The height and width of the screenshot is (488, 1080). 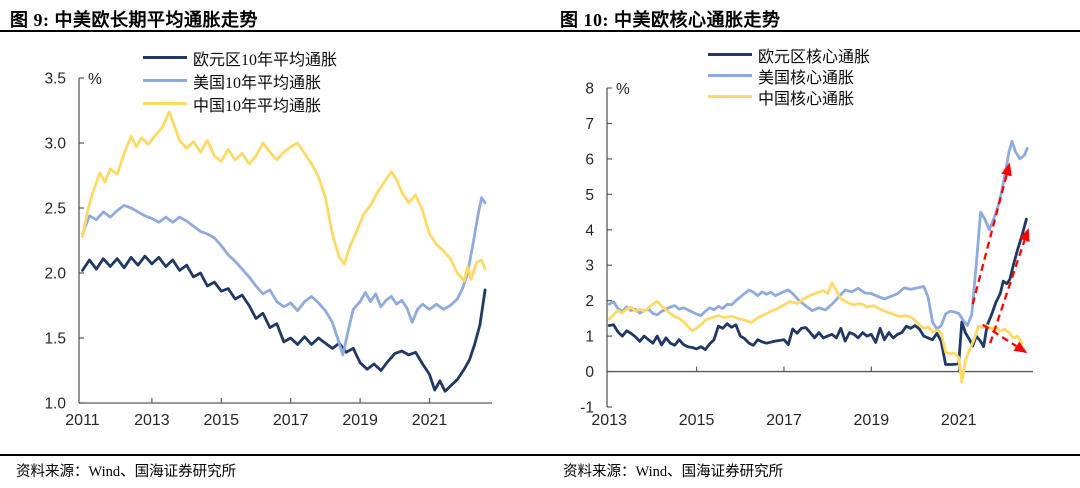 I want to click on y-tick-label: 8, so click(x=589, y=89).